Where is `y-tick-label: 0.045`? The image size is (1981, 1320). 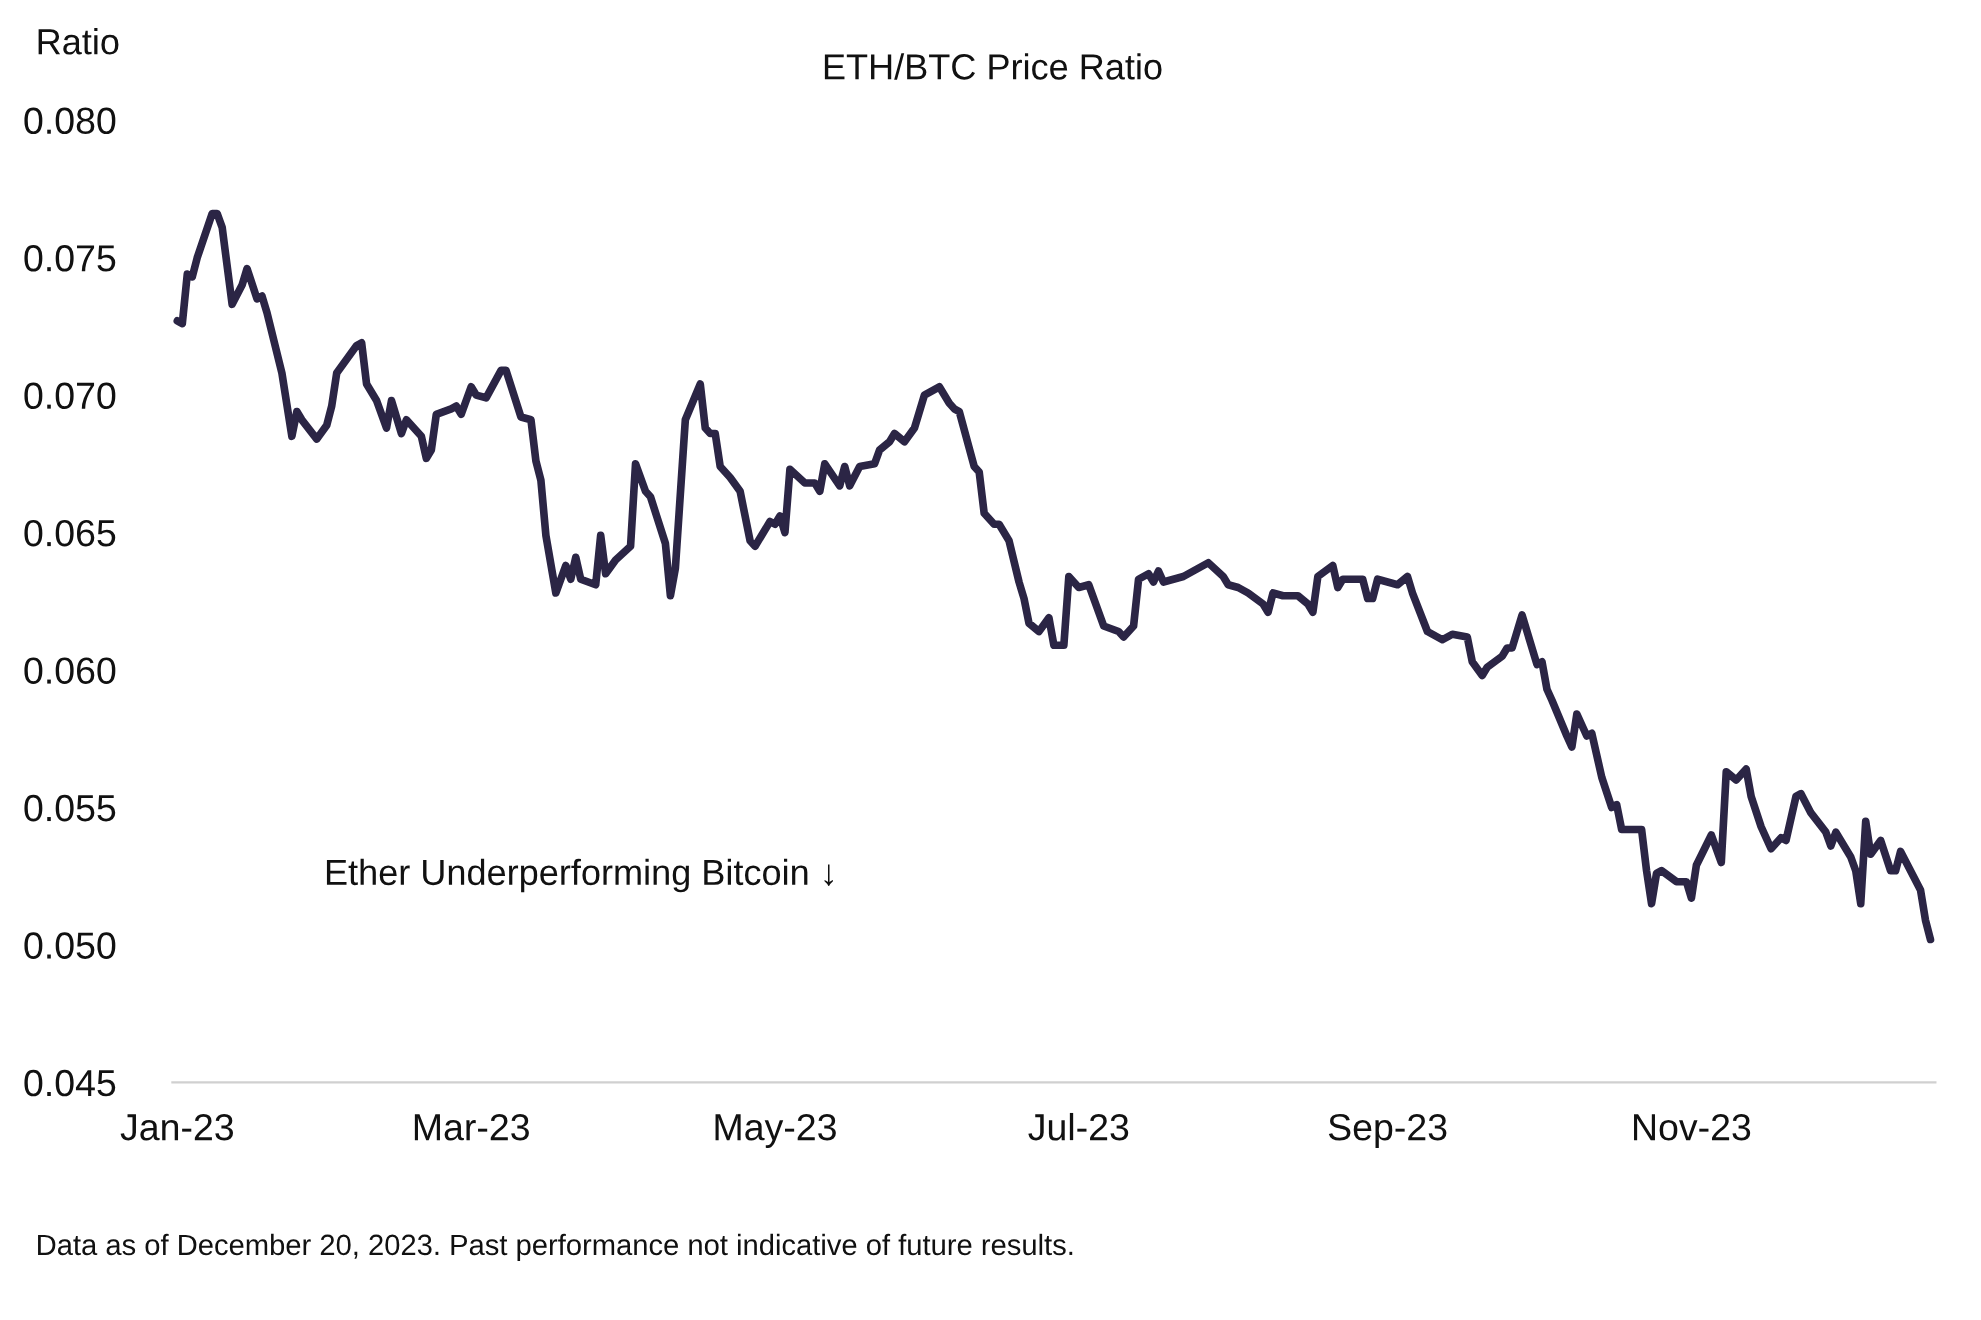 y-tick-label: 0.045 is located at coordinates (70, 1083).